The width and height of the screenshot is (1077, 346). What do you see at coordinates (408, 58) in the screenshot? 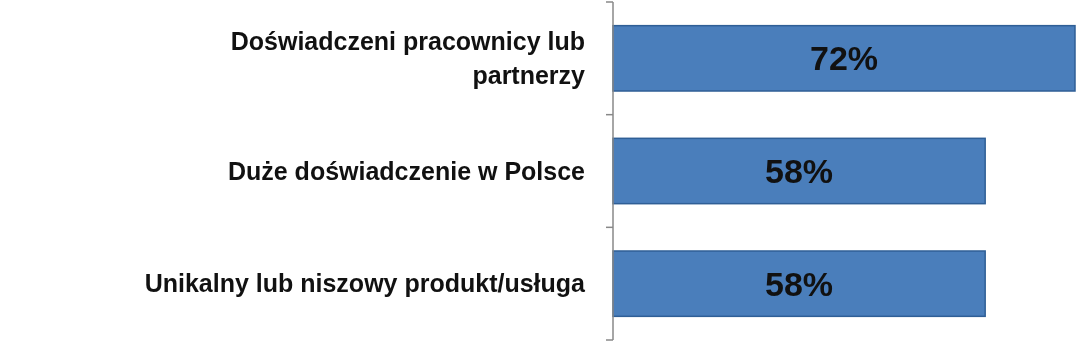
I see `y-tick-label: Doświadczeni pracownicy lub partnerzy` at bounding box center [408, 58].